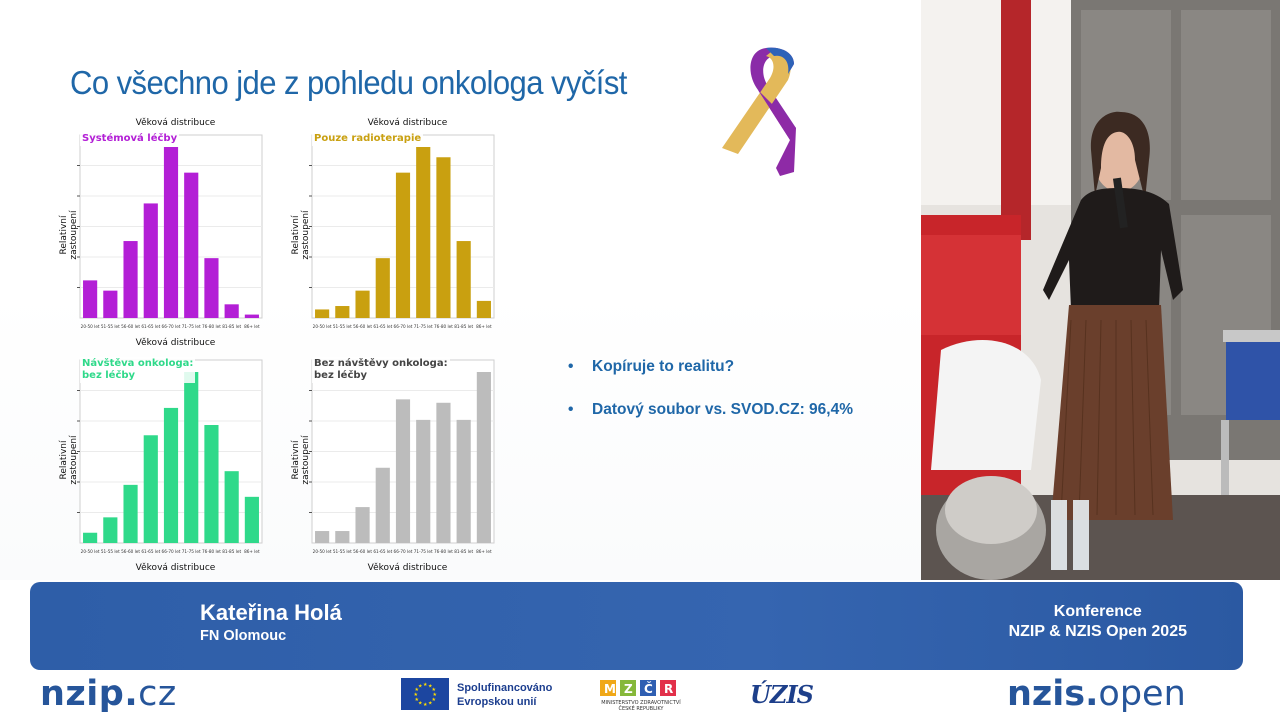 Image resolution: width=1280 pixels, height=720 pixels. Describe the element at coordinates (504, 695) in the screenshot. I see `eu-cofunding-text: Spolufinancováno Evropskou unií` at that location.